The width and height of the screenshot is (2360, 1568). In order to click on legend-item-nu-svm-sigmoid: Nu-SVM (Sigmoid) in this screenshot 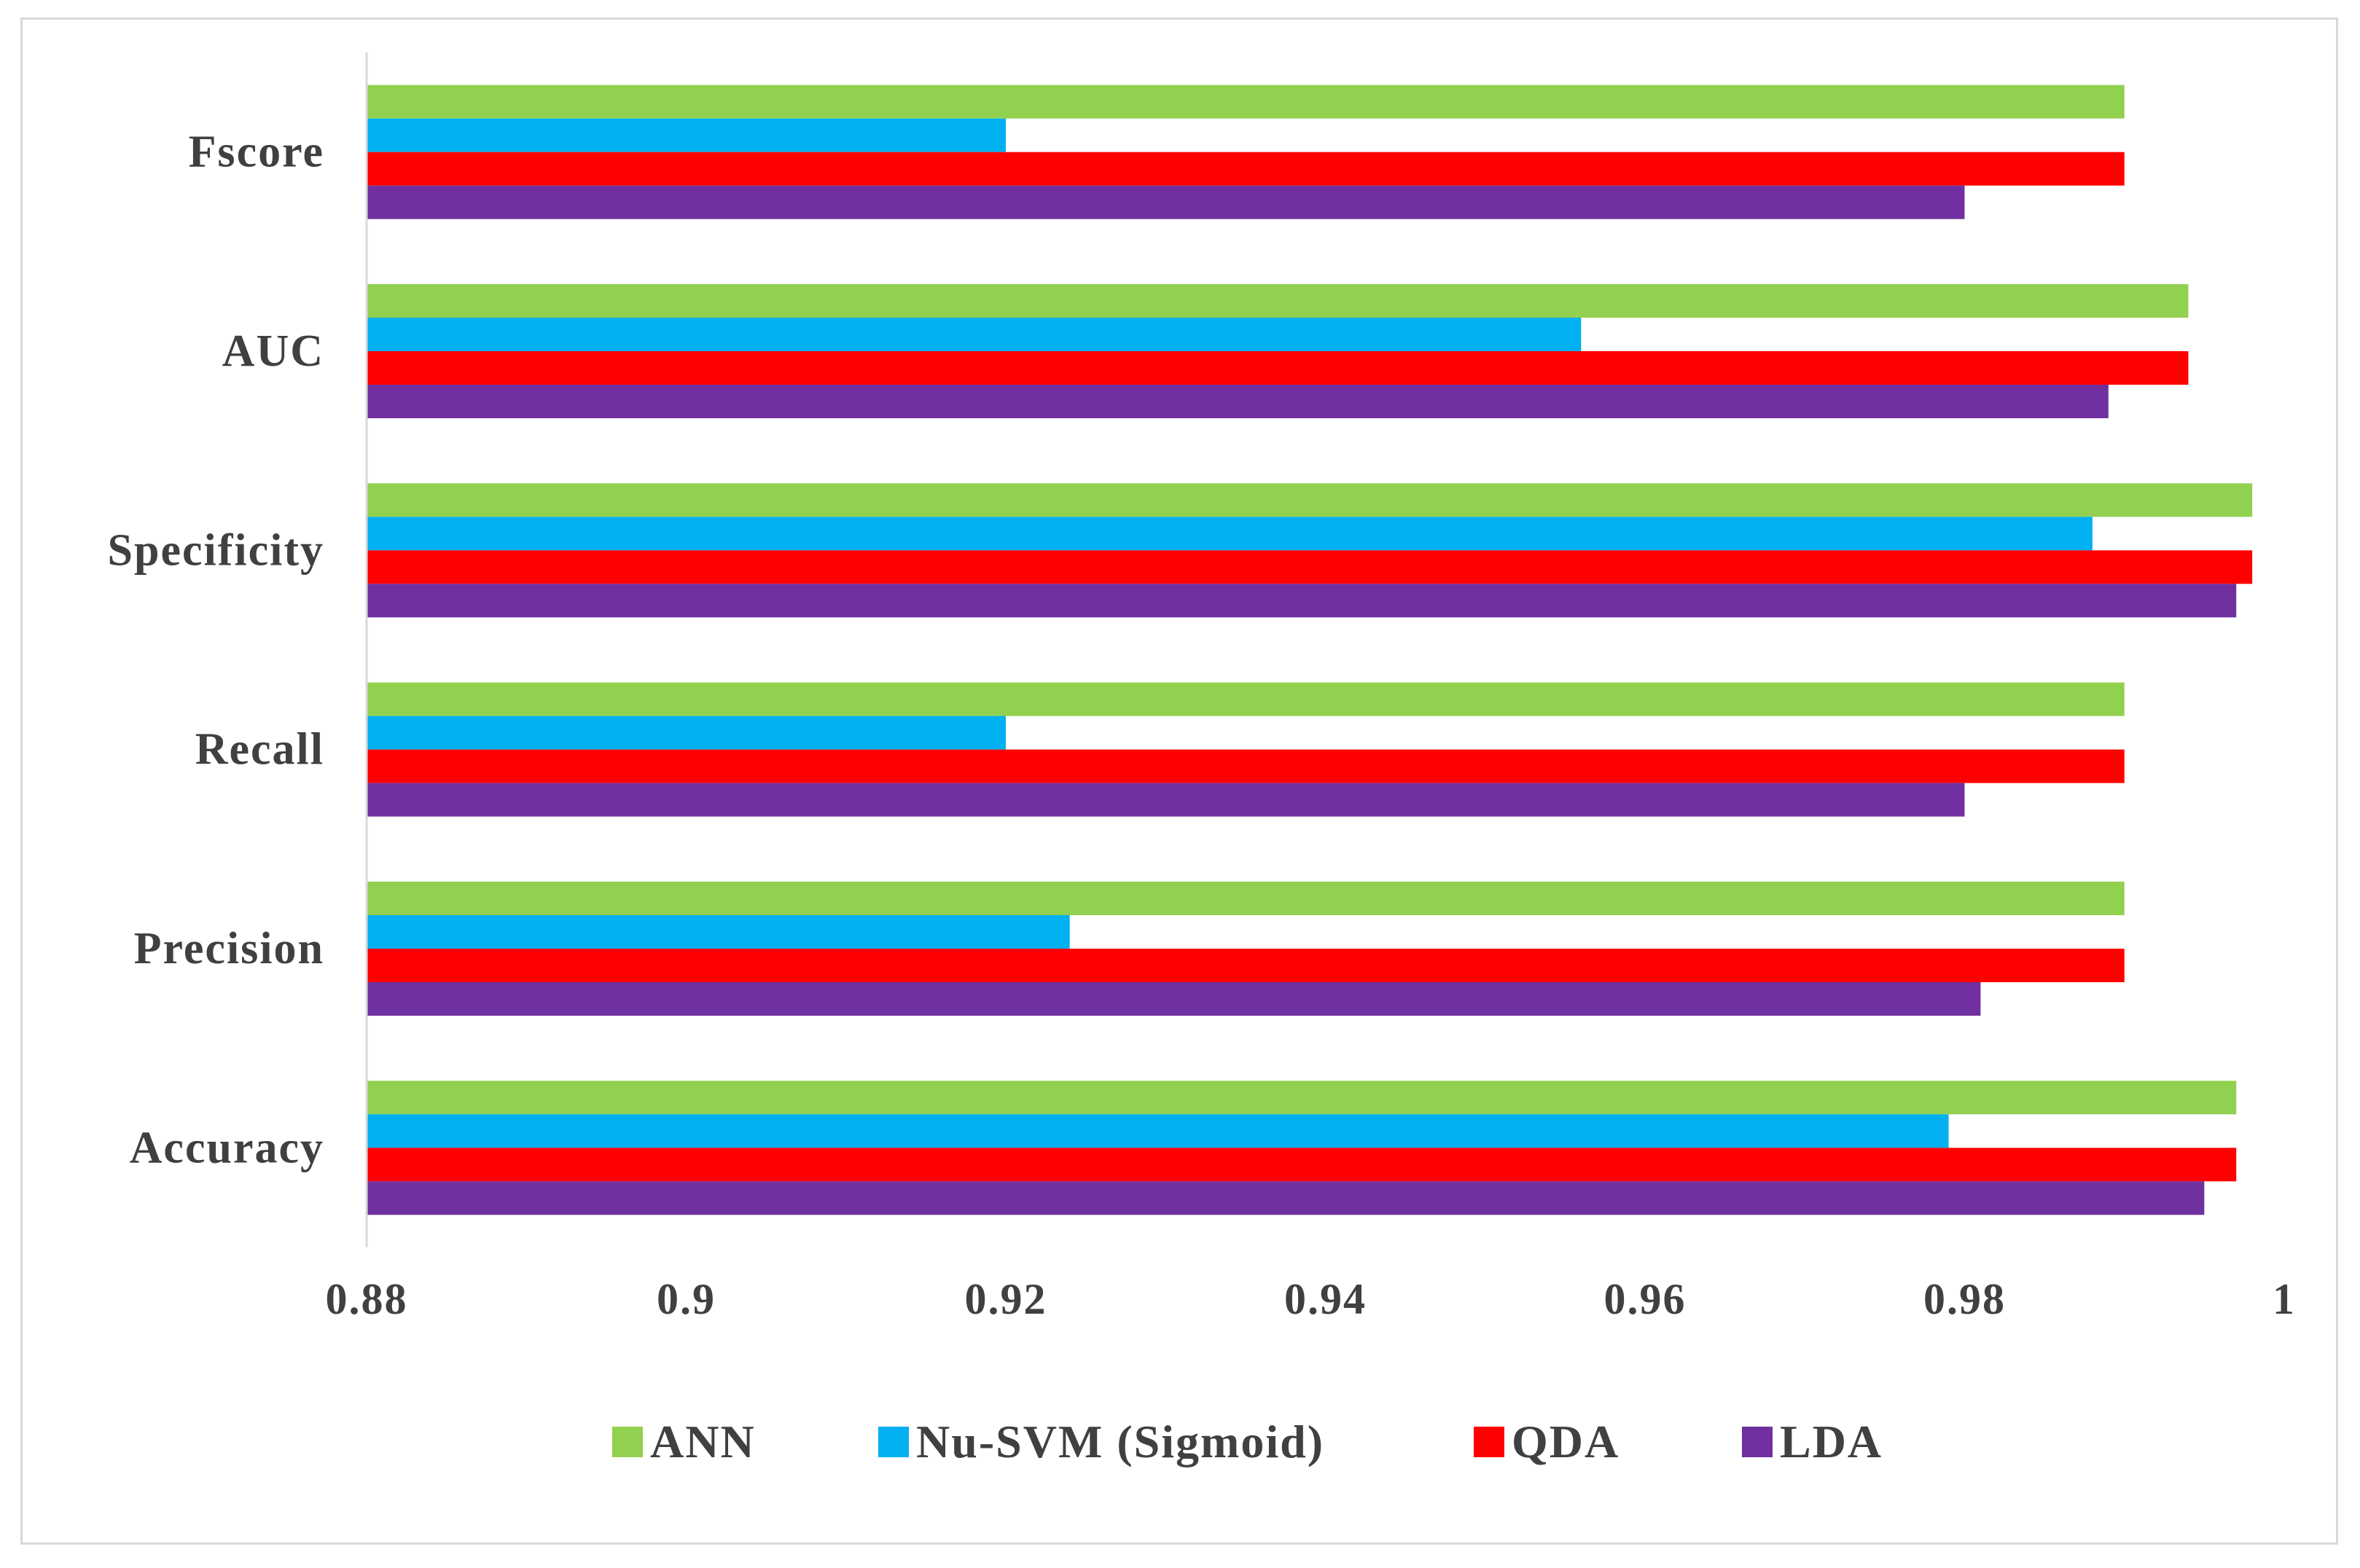, I will do `click(1101, 1441)`.